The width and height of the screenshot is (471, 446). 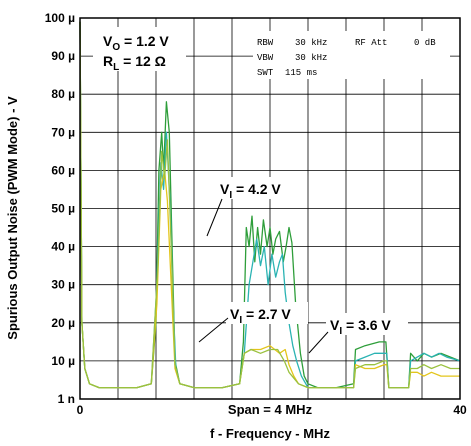 What do you see at coordinates (301, 73) in the screenshot?
I see `swt-value: 115 ms` at bounding box center [301, 73].